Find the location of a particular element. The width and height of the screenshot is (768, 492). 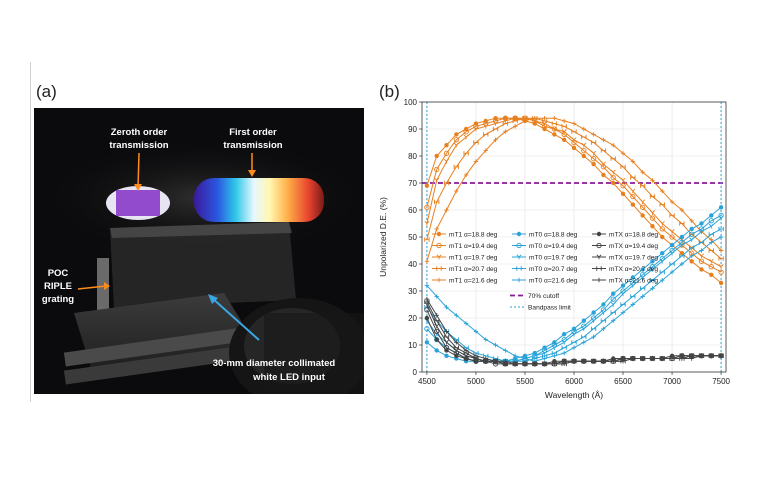

legend-entry: mT1 α=20.7 deg is located at coordinates (465, 269).